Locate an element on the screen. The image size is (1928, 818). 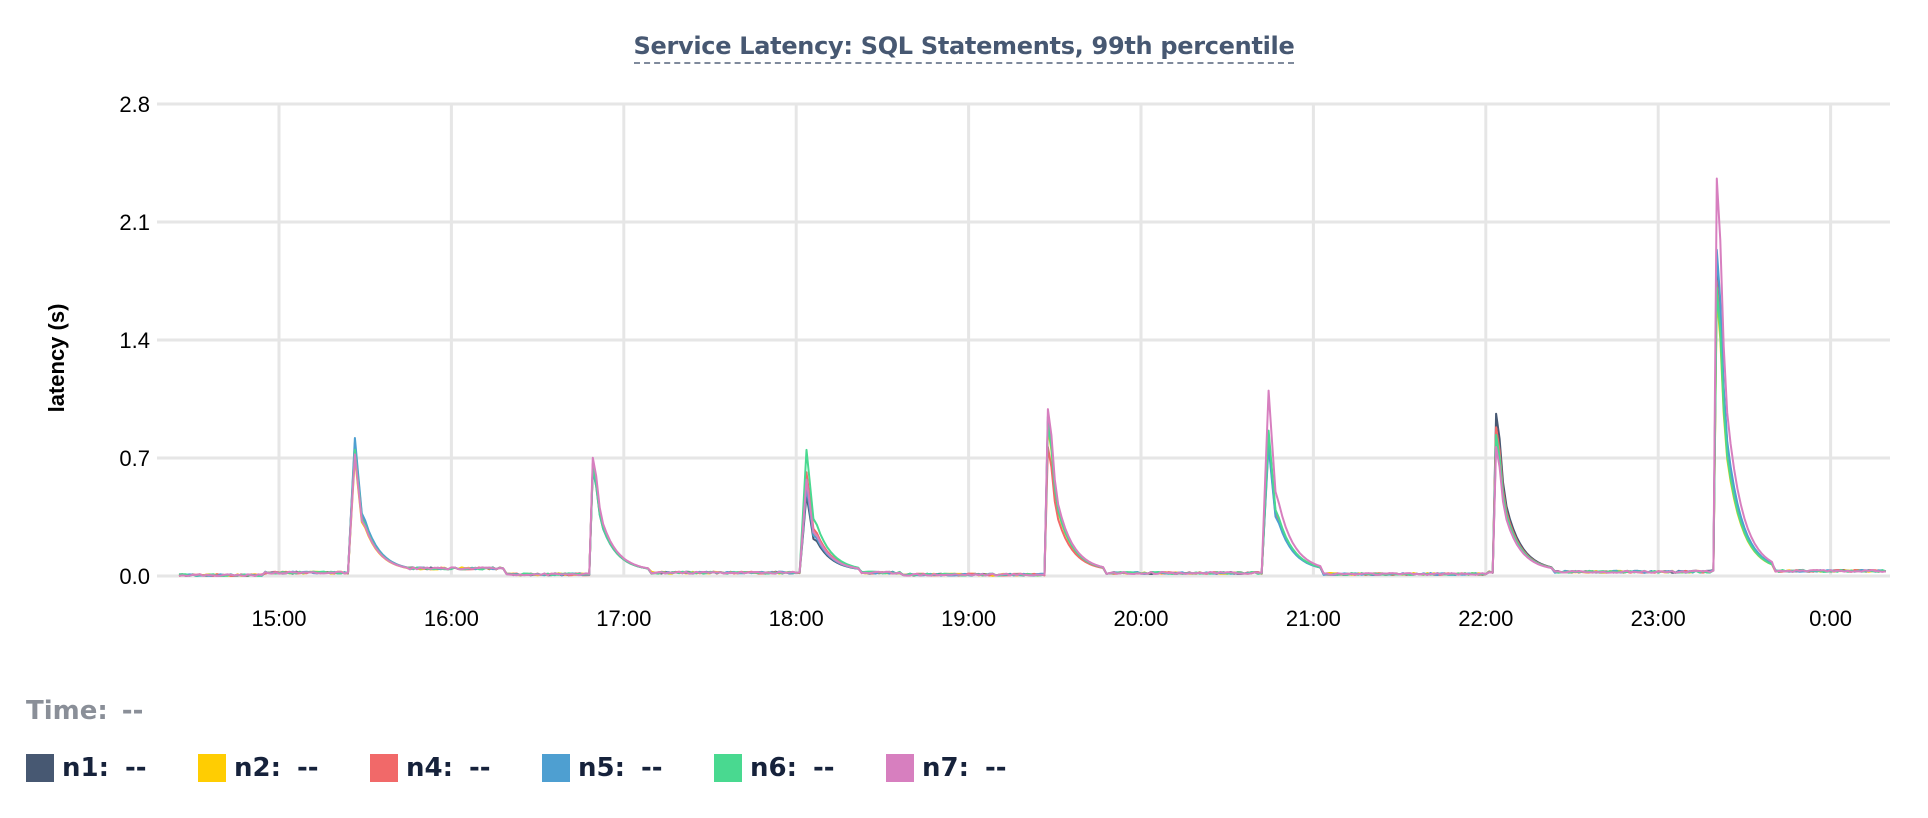
legend-item-n4: n4: -- is located at coordinates (456, 768).